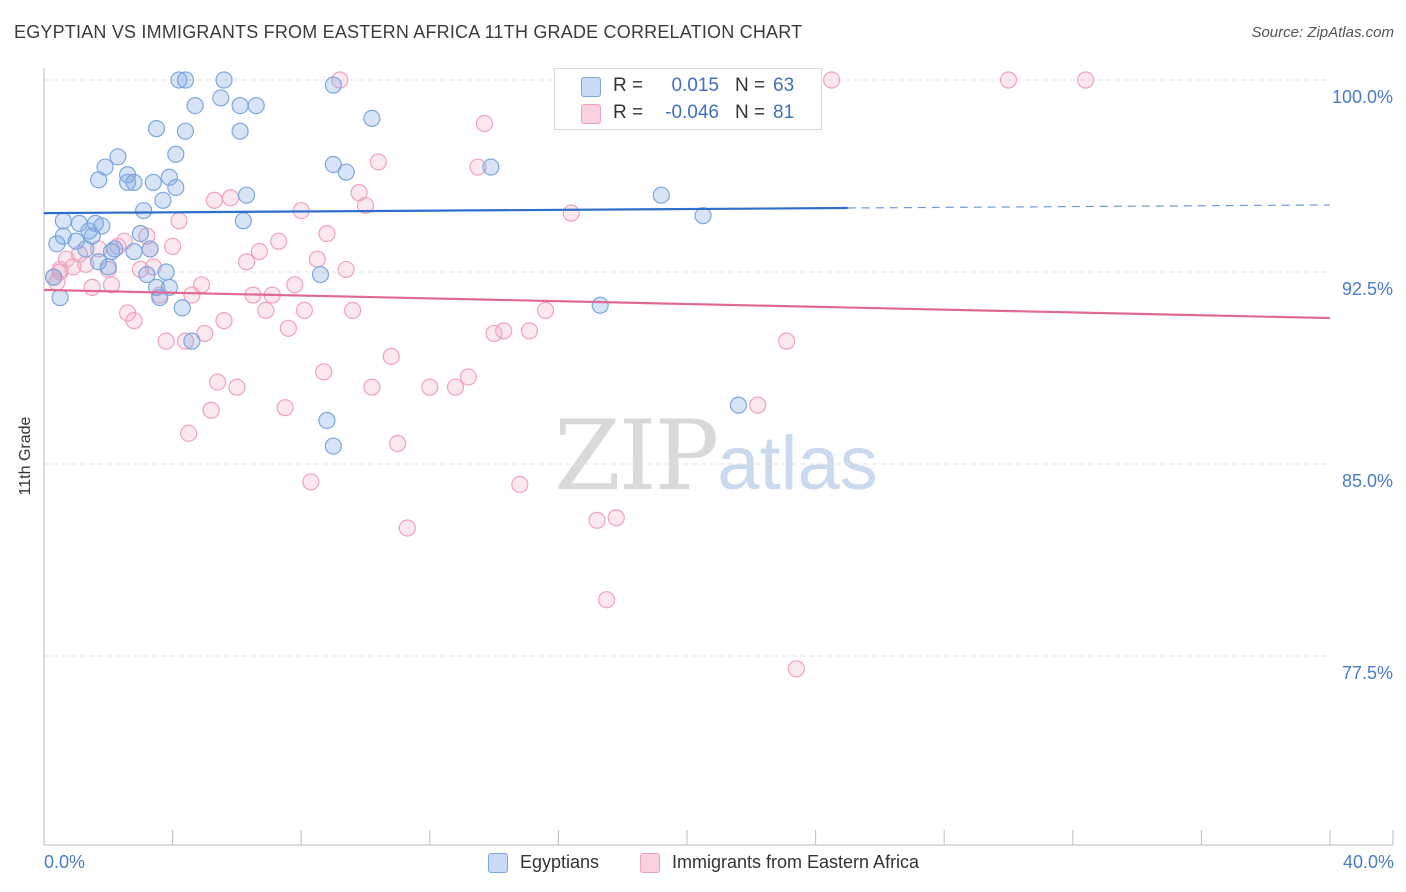  Describe the element at coordinates (1367, 673) in the screenshot. I see `y-tick-label: 77.5%` at that location.